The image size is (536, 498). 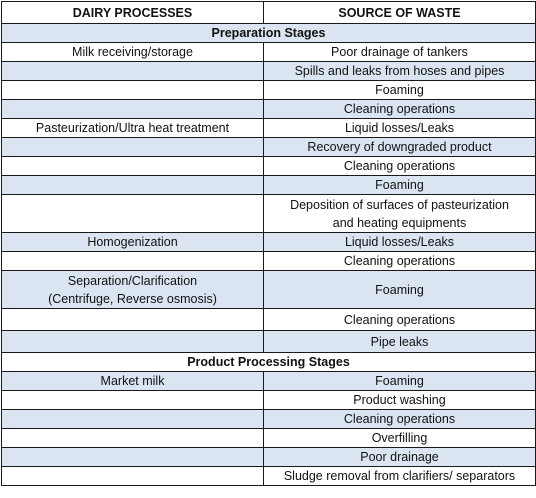 What do you see at coordinates (399, 204) in the screenshot?
I see `waste-line: Deposition of surfaces of pasteurization` at bounding box center [399, 204].